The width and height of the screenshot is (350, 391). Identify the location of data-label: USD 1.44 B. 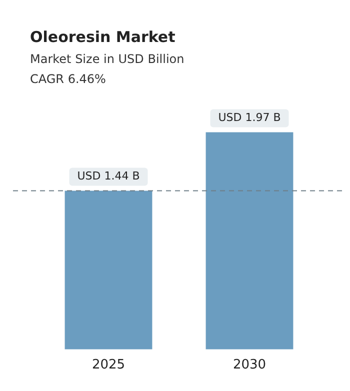
(108, 176).